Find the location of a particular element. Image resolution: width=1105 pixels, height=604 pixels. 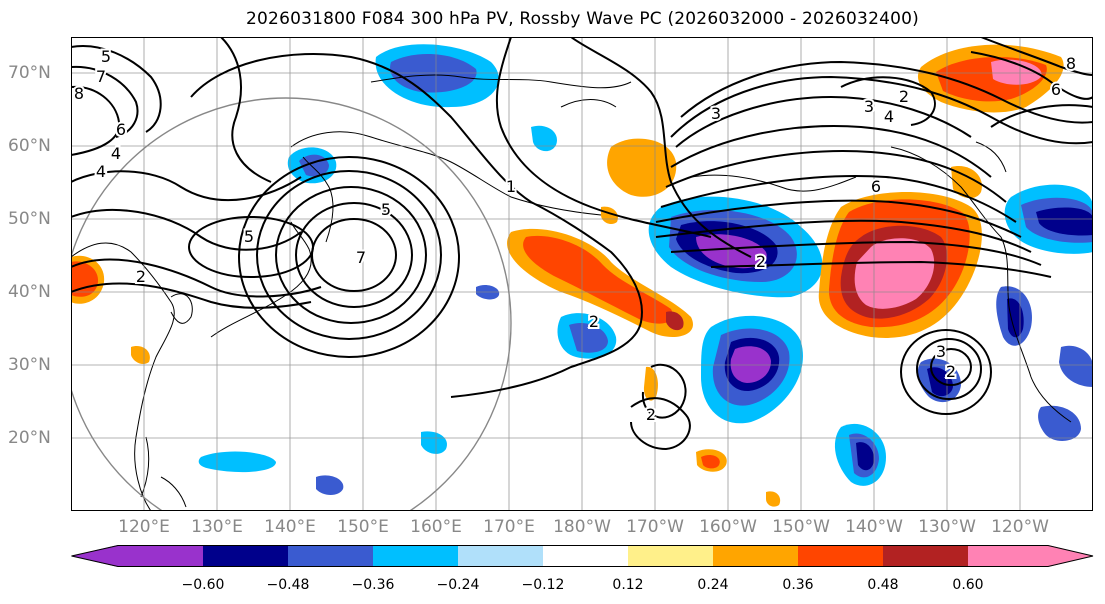

lat-label: 20°N is located at coordinates (29, 438).